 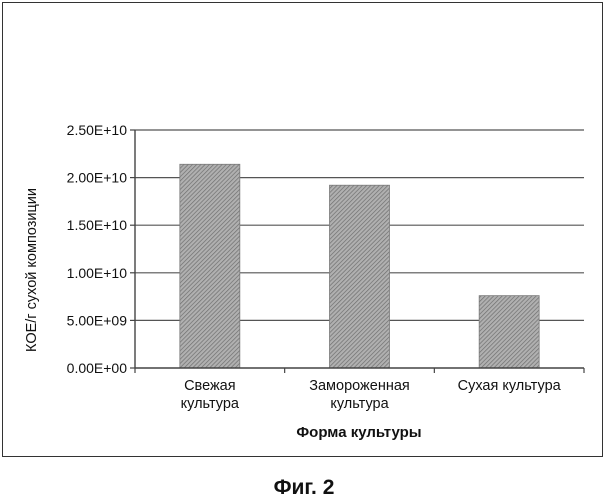 I want to click on x-tick-label-0-0: Свежая, so click(x=210, y=386).